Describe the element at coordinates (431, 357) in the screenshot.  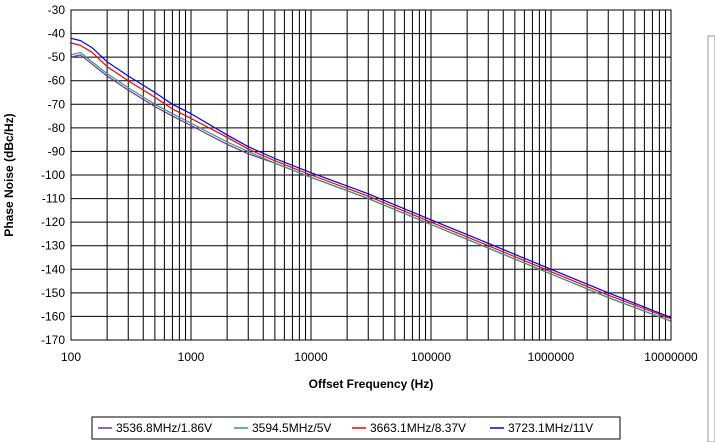
I see `x-tick-label: 100000` at that location.